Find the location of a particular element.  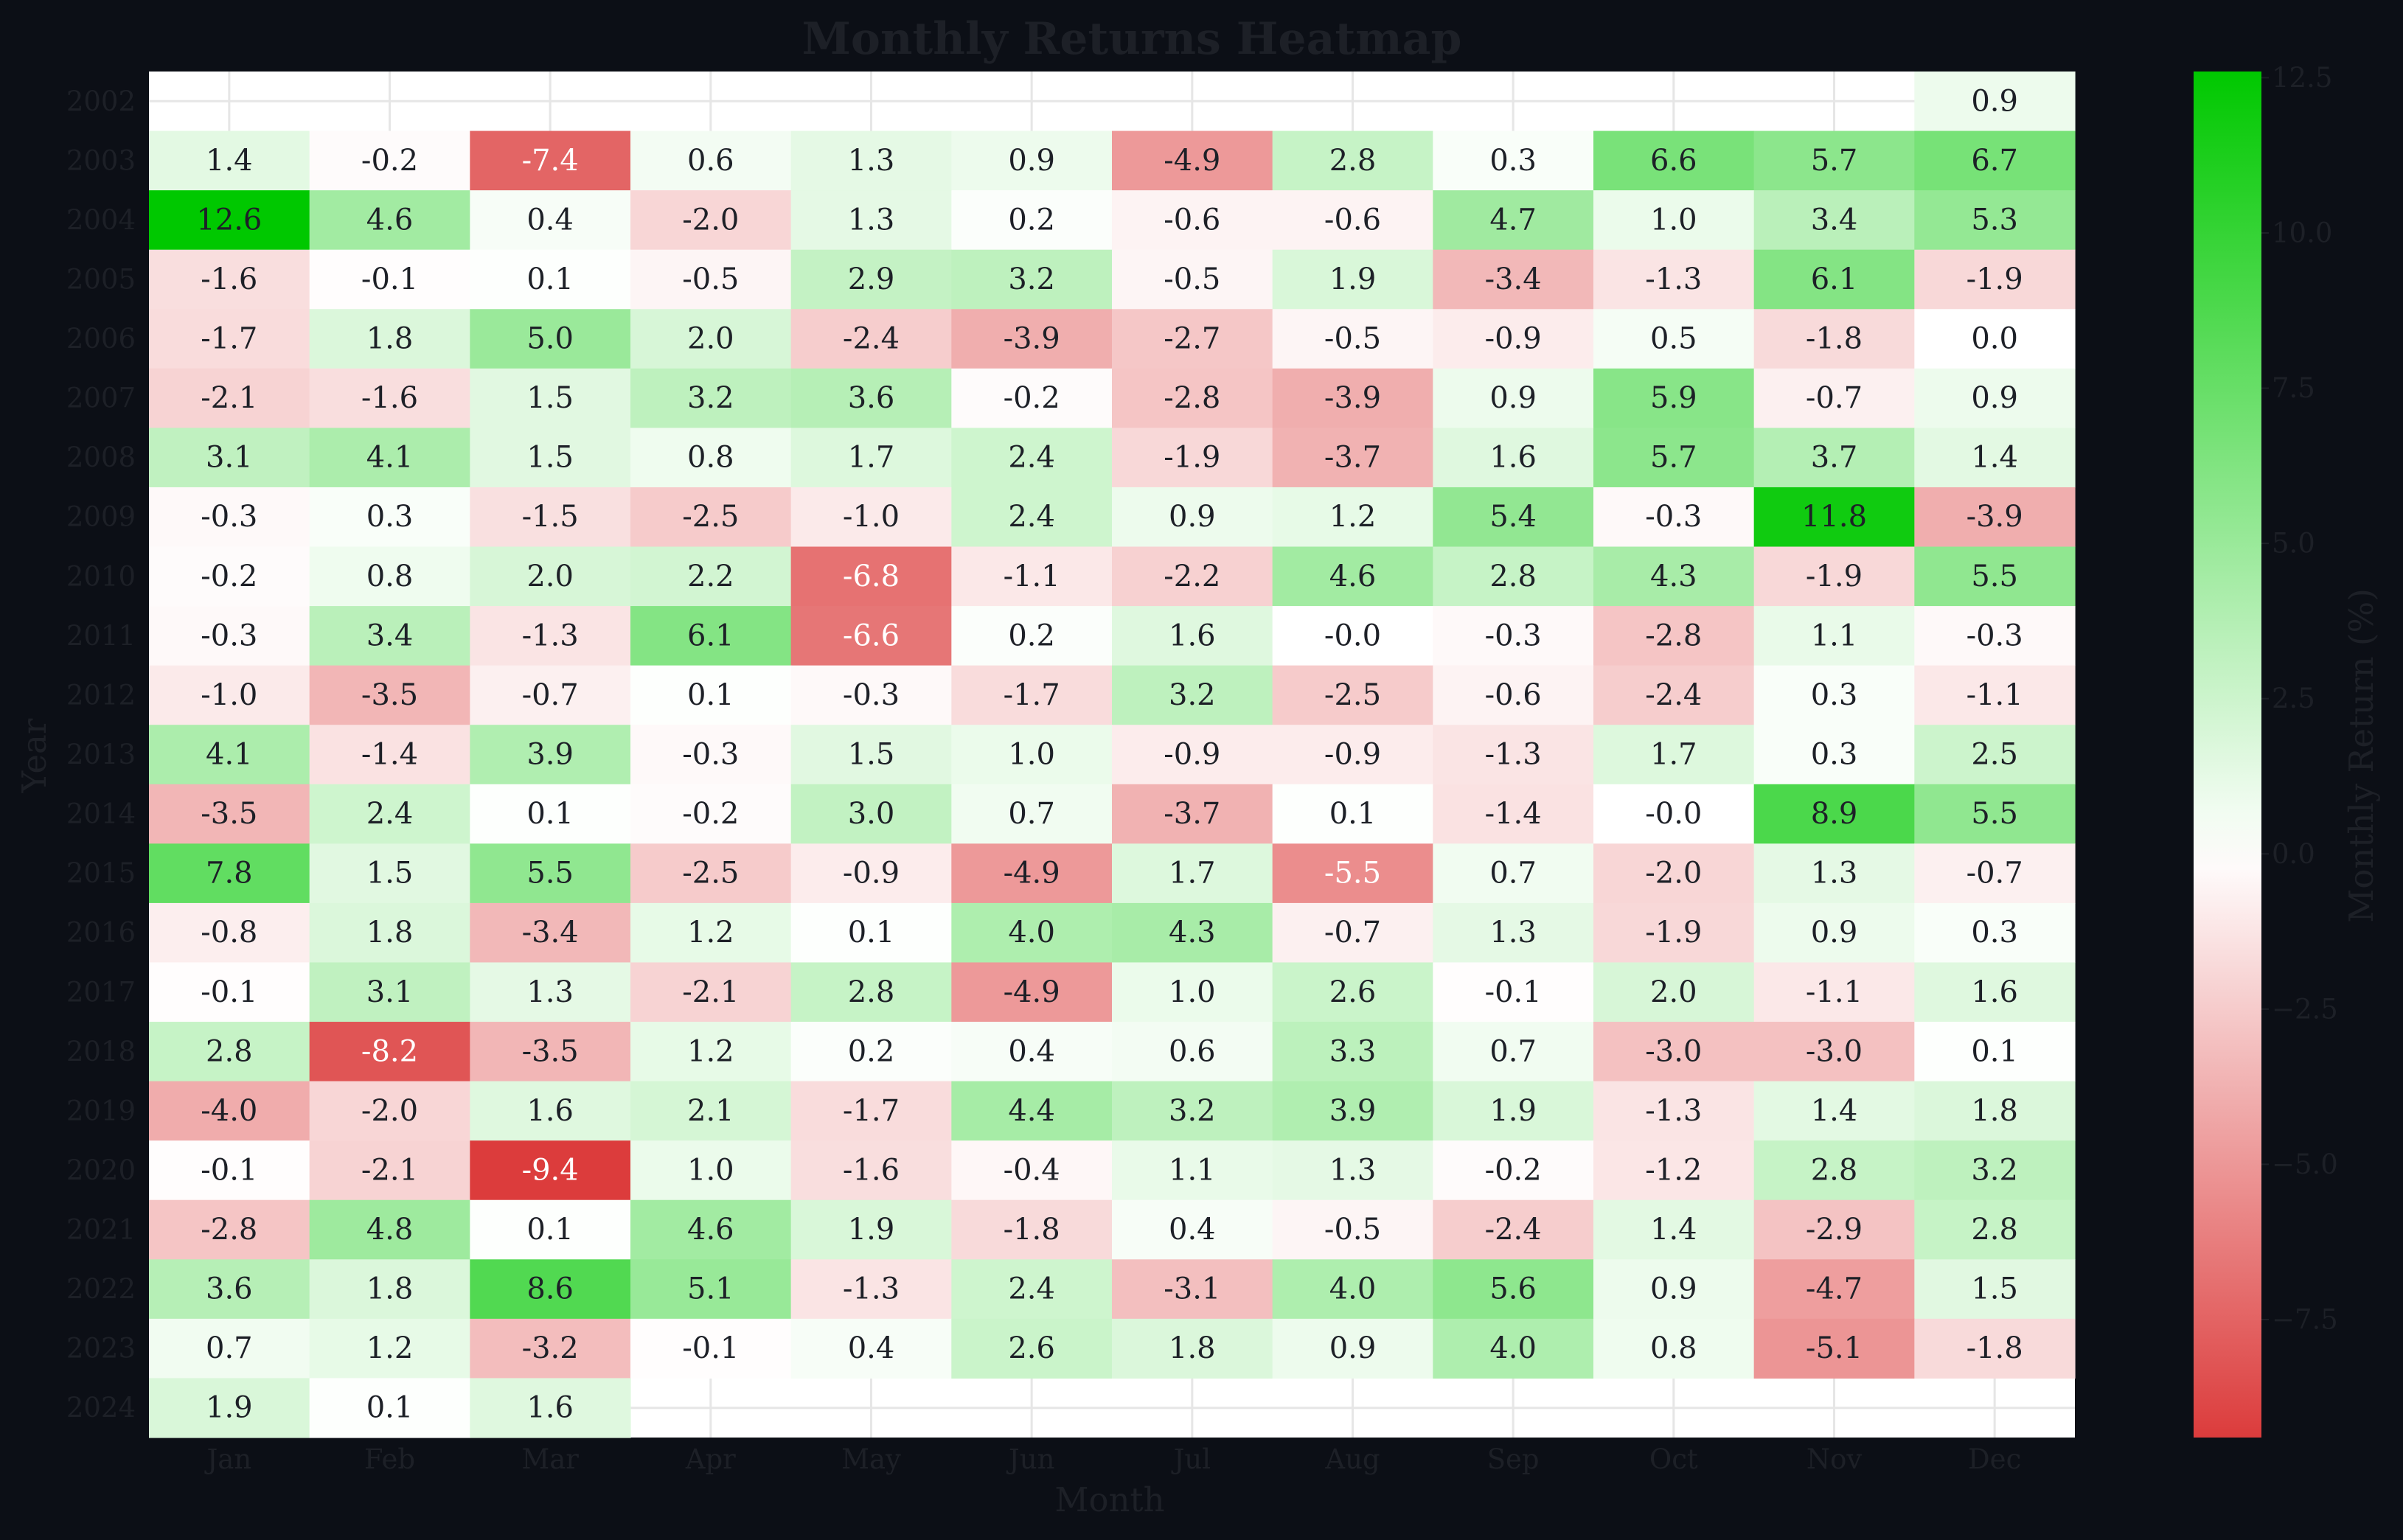

heatmap-cell-2012-sep is located at coordinates (1513, 695).